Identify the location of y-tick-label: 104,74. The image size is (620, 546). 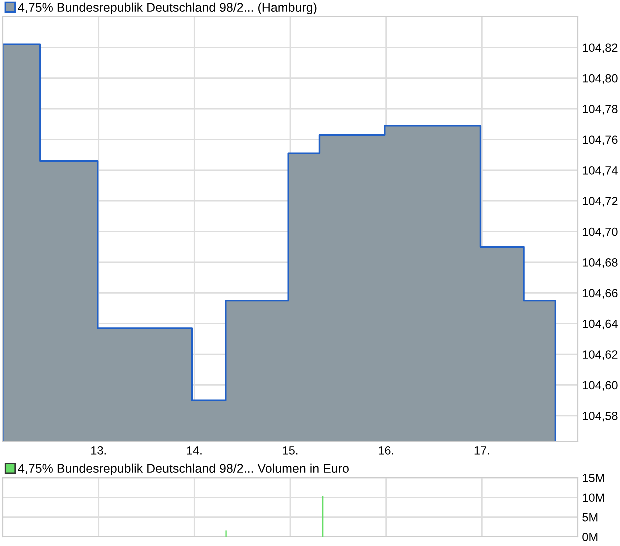
(600, 171).